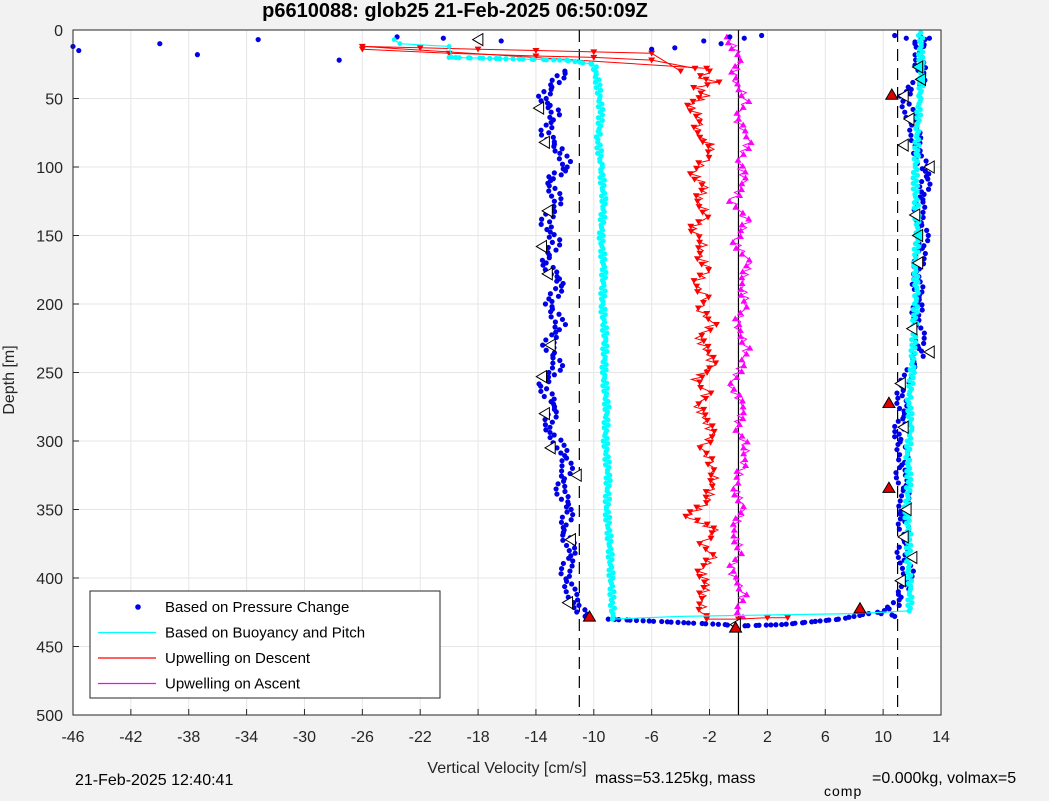  Describe the element at coordinates (891, 94) in the screenshot. I see `red-event-marker` at that location.